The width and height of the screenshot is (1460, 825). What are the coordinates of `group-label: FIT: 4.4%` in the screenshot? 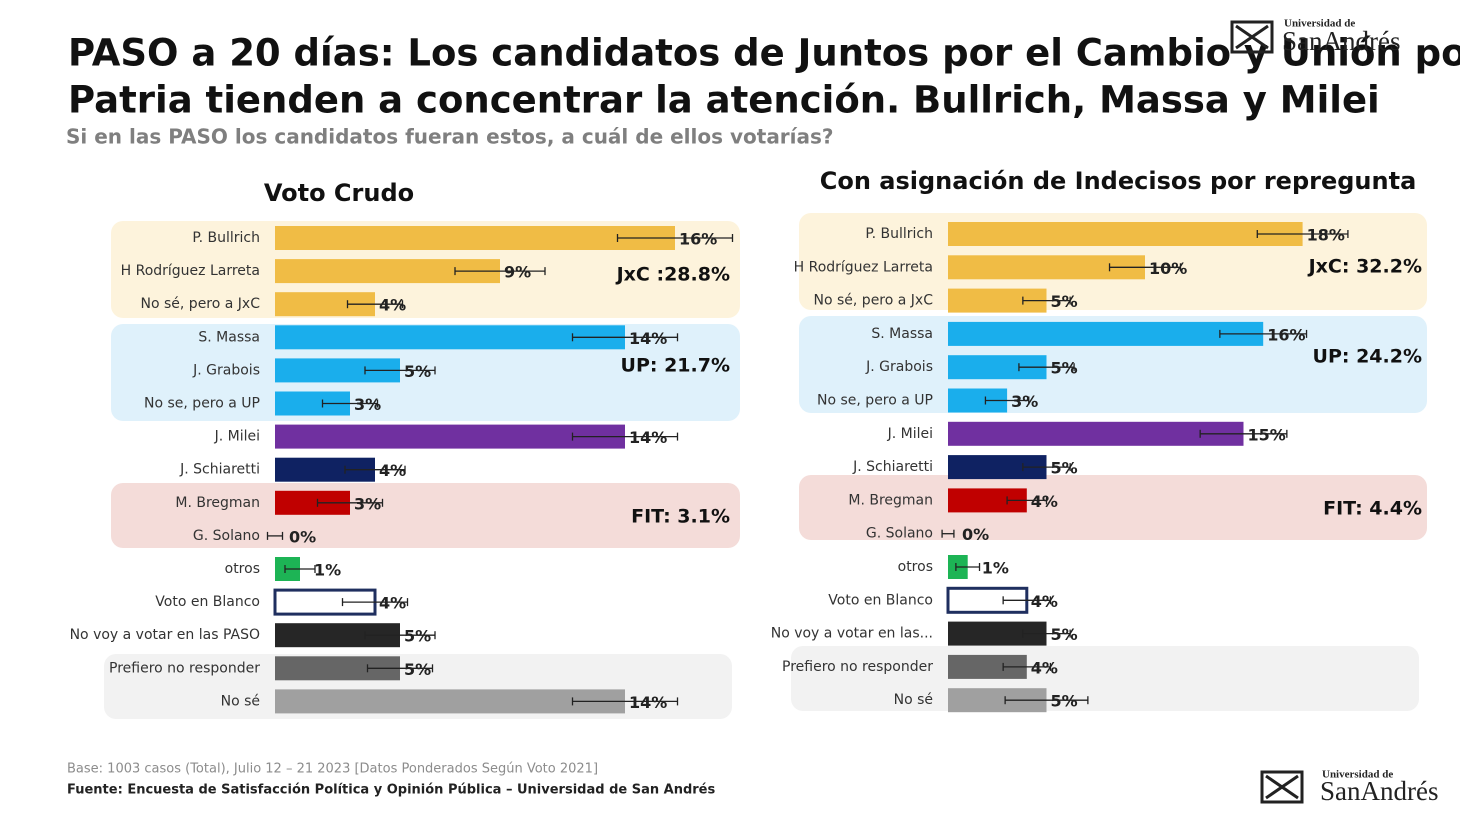 It's located at (1372, 509).